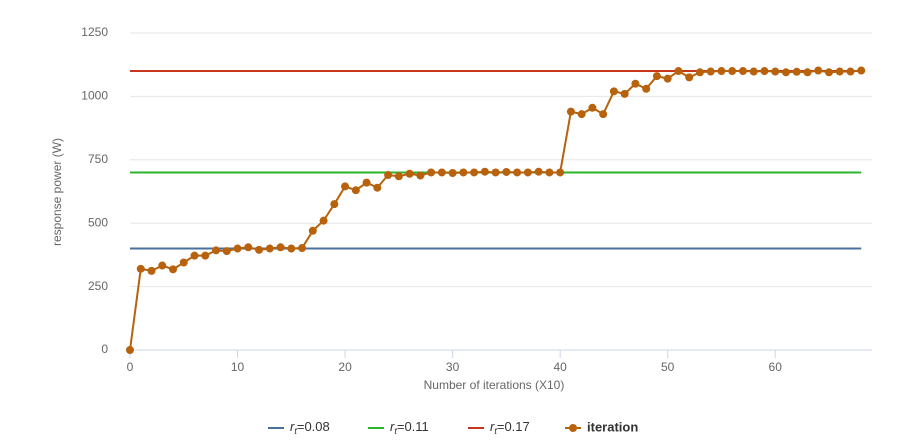 The width and height of the screenshot is (912, 442). I want to click on y-tick-label: 1000, so click(94, 96).